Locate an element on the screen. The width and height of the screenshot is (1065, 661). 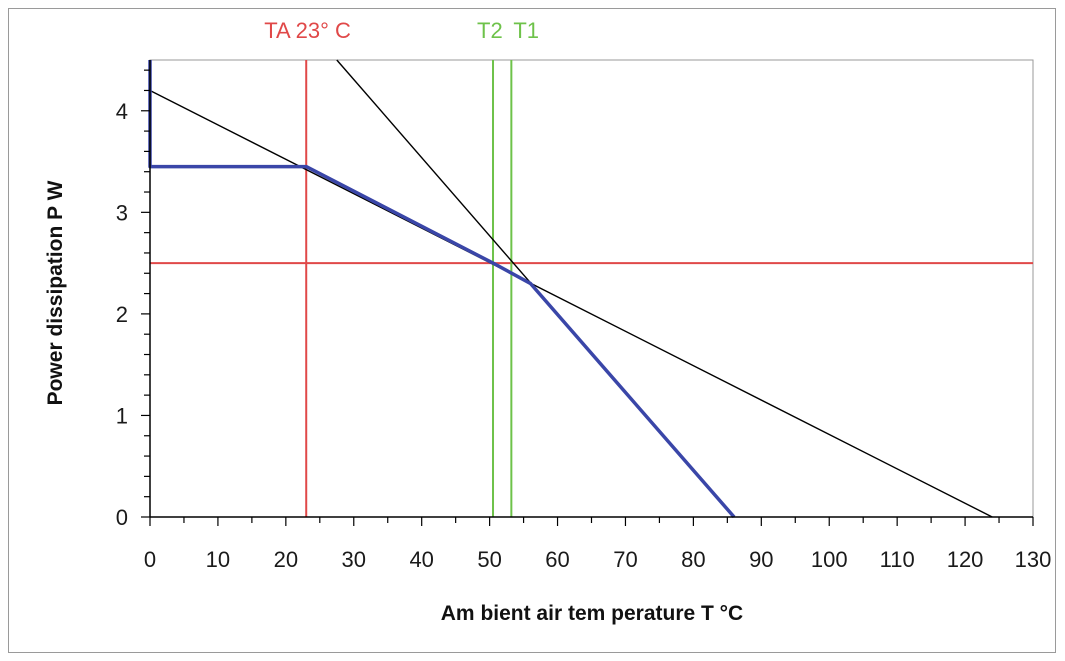
x-tick-label-20: 20 is located at coordinates (286, 559).